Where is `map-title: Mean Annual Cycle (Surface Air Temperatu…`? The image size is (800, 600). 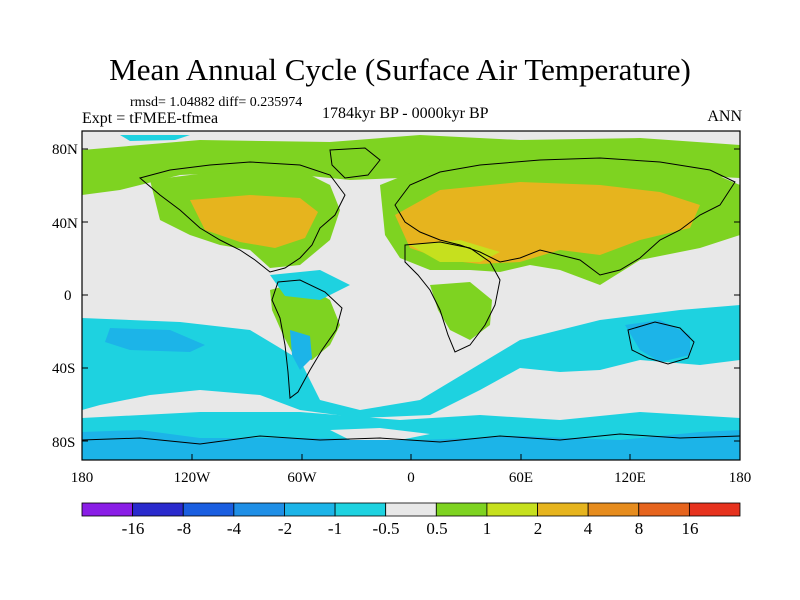
map-title: Mean Annual Cycle (Surface Air Temperatu… is located at coordinates (400, 69).